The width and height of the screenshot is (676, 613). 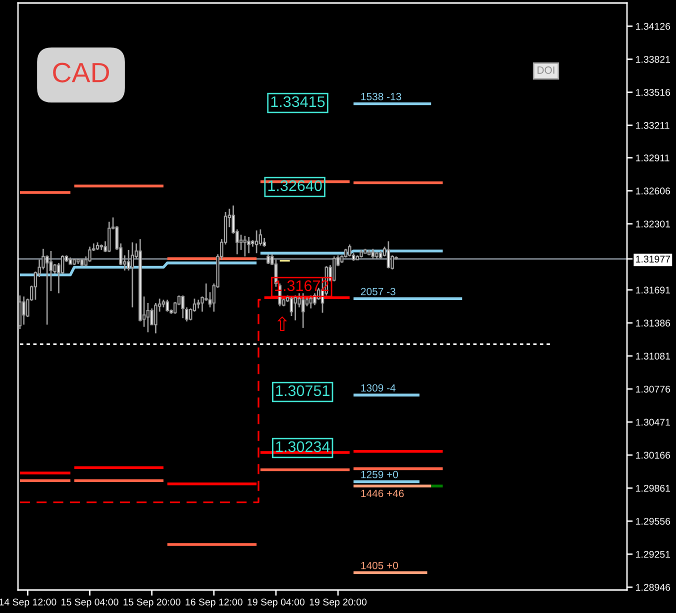 What do you see at coordinates (282, 324) in the screenshot?
I see `annotation: ⇧` at bounding box center [282, 324].